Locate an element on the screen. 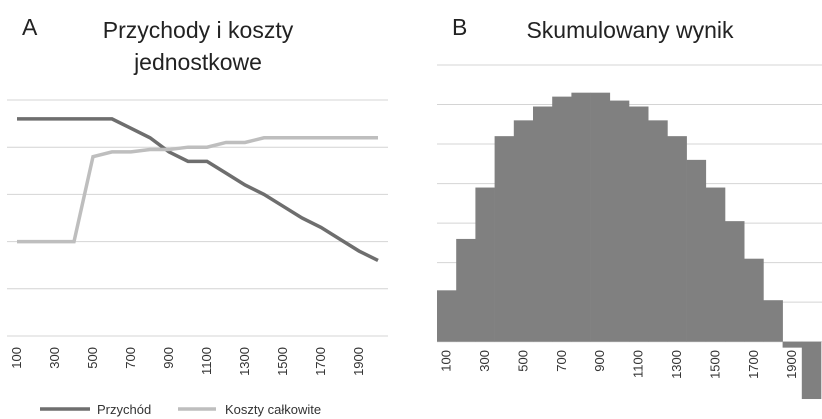  chart-title: Skumulowany wynik is located at coordinates (630, 30).